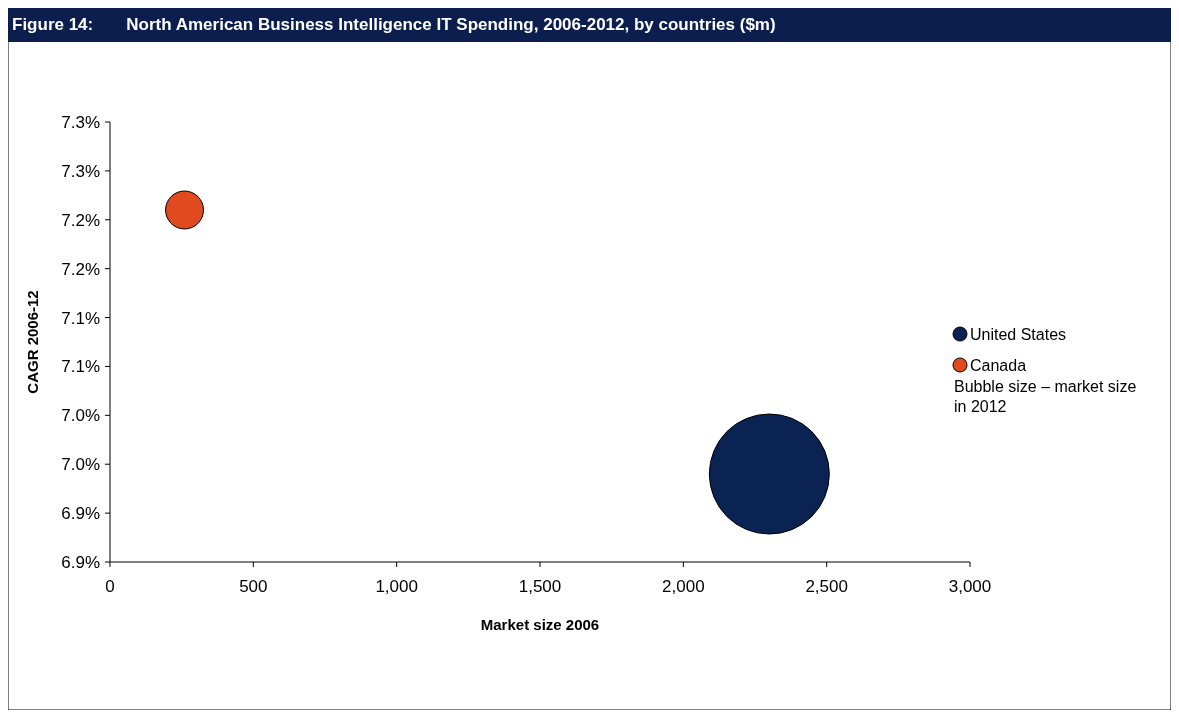 Image resolution: width=1179 pixels, height=718 pixels. I want to click on x-axis-title: Market size 2006, so click(540, 624).